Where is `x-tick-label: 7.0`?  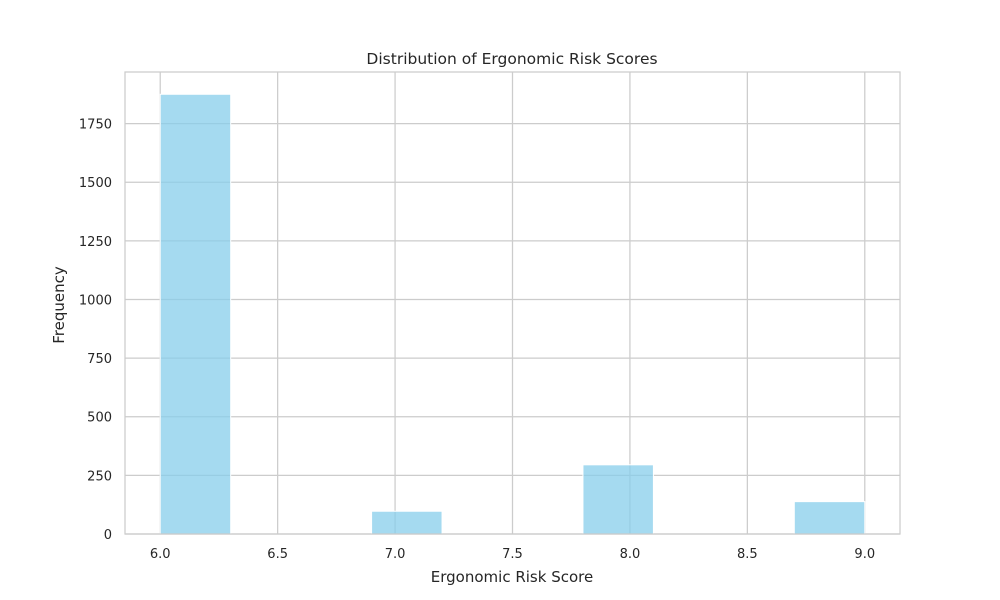 x-tick-label: 7.0 is located at coordinates (395, 554).